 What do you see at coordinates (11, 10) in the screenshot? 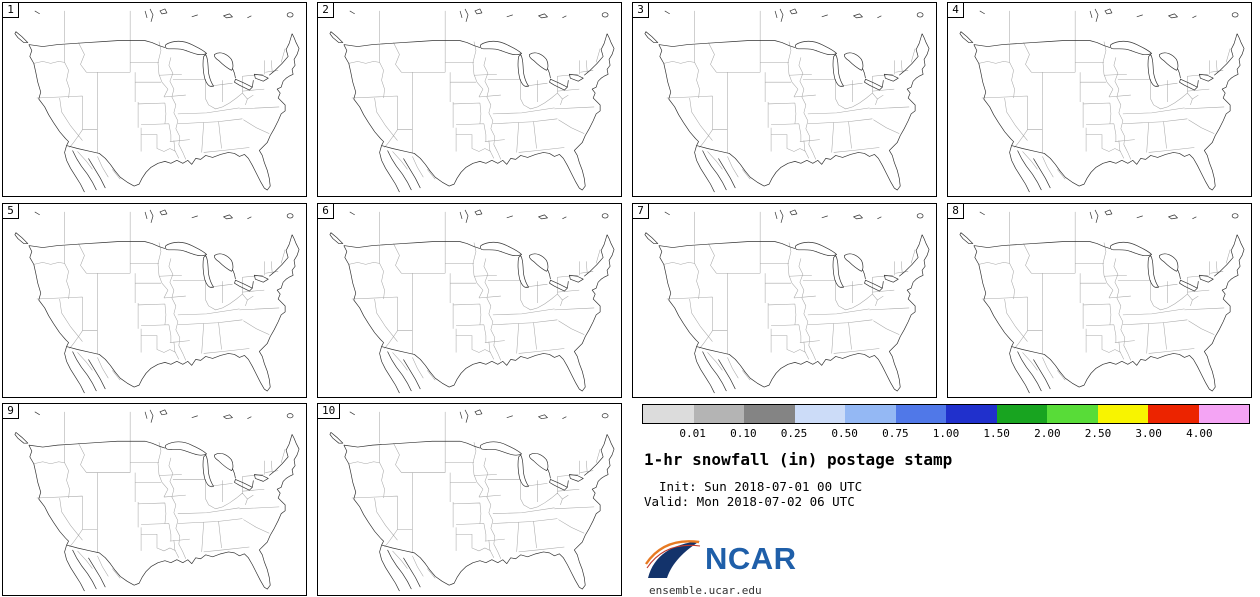
I see `panel-number: 1` at bounding box center [11, 10].